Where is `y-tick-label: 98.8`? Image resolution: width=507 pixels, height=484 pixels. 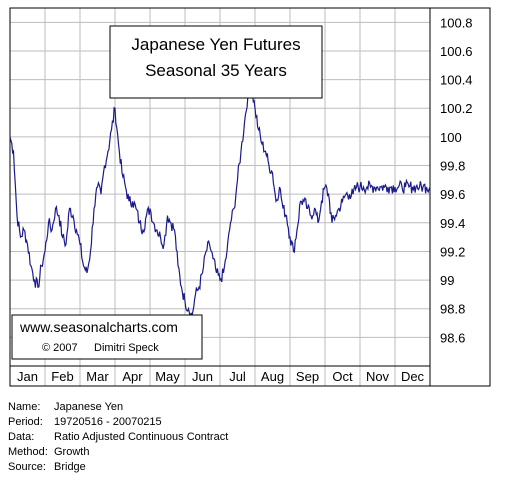 y-tick-label: 98.8 is located at coordinates (452, 309).